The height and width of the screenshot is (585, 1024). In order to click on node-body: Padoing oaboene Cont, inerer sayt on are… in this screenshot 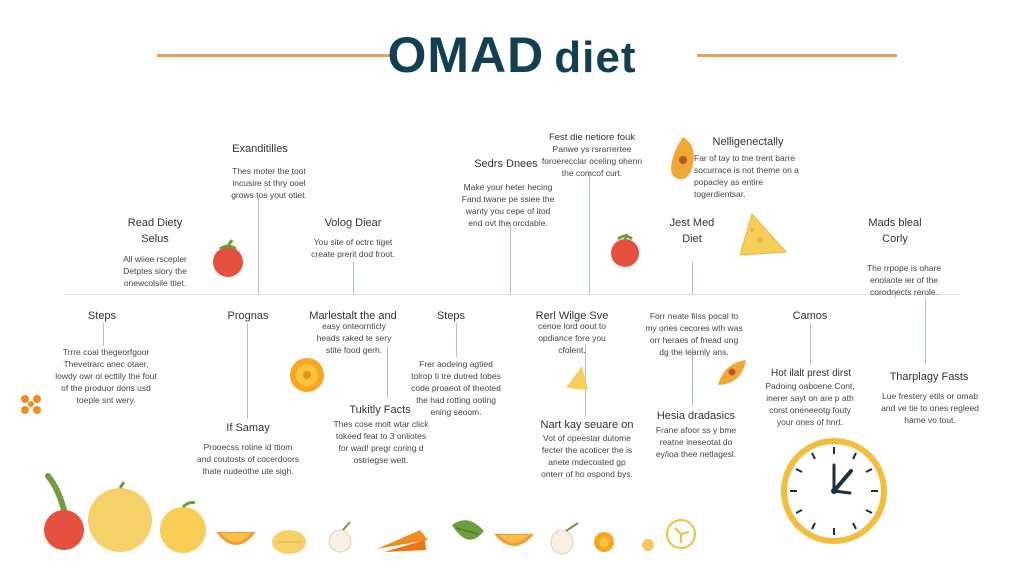, I will do `click(810, 404)`.